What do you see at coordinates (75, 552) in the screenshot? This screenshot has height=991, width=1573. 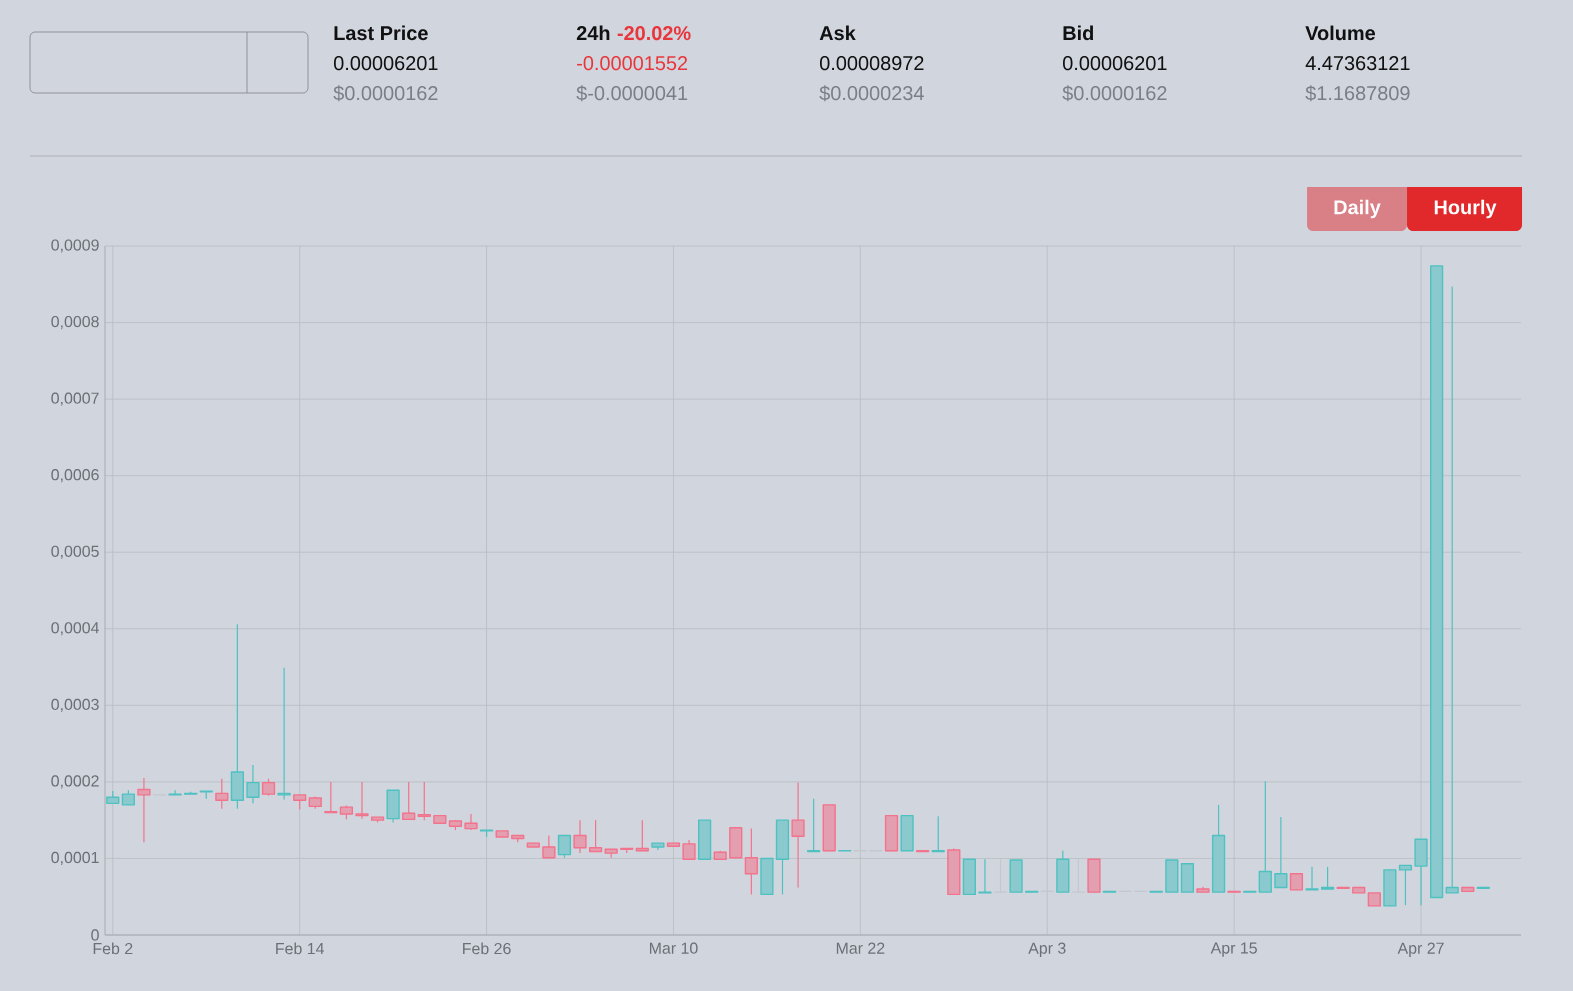 I see `y-tick-label: 0,0005` at bounding box center [75, 552].